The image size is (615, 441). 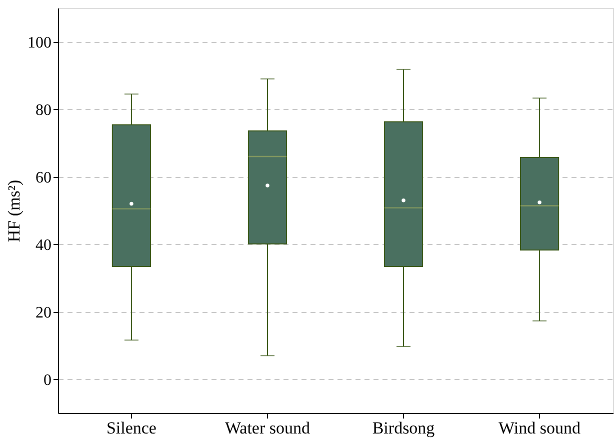 I want to click on x-tick-label: Wind sound, so click(x=540, y=428).